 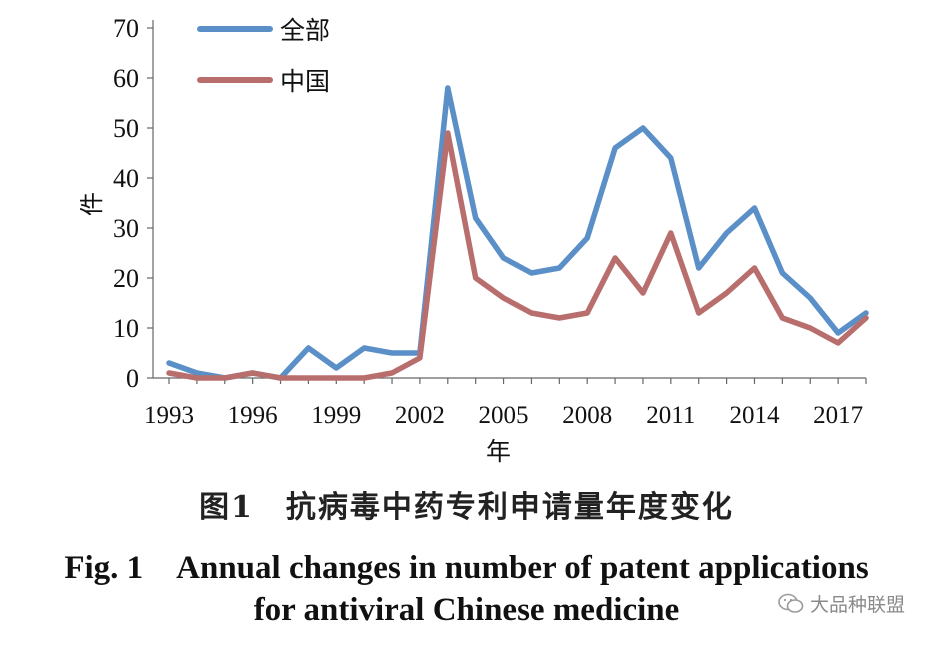 What do you see at coordinates (126, 278) in the screenshot?
I see `y-tick-label: 20` at bounding box center [126, 278].